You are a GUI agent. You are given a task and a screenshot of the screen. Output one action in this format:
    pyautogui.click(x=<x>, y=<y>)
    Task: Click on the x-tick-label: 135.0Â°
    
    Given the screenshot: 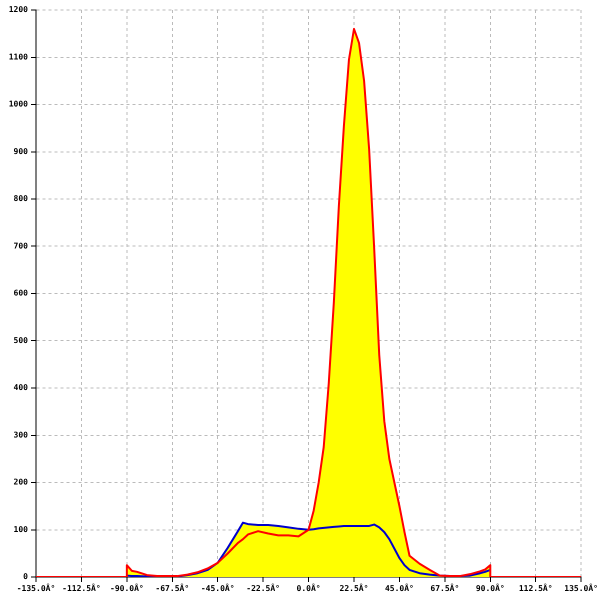 What is the action you would take?
    pyautogui.click(x=581, y=587)
    